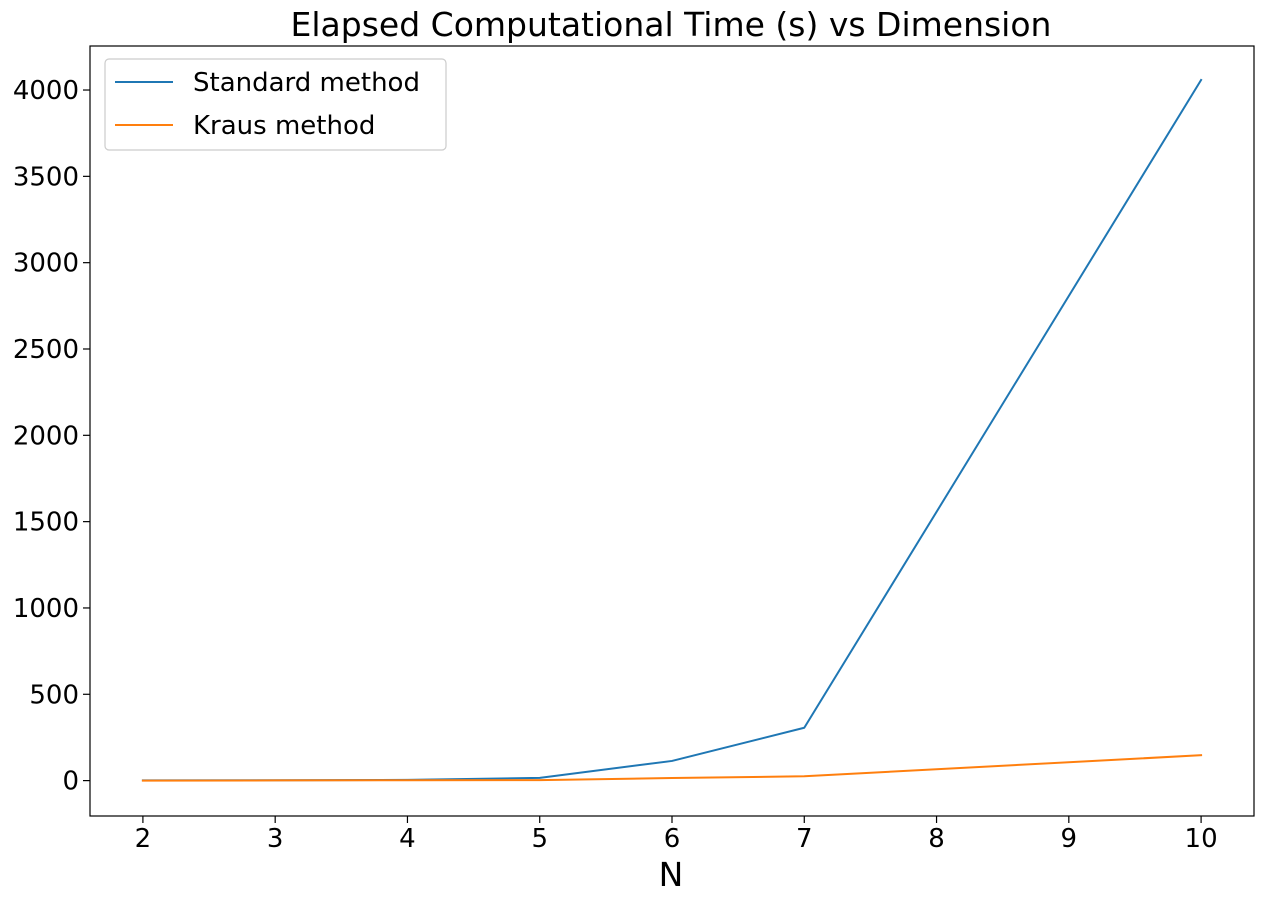  What do you see at coordinates (671, 874) in the screenshot?
I see `x-axis-label: N` at bounding box center [671, 874].